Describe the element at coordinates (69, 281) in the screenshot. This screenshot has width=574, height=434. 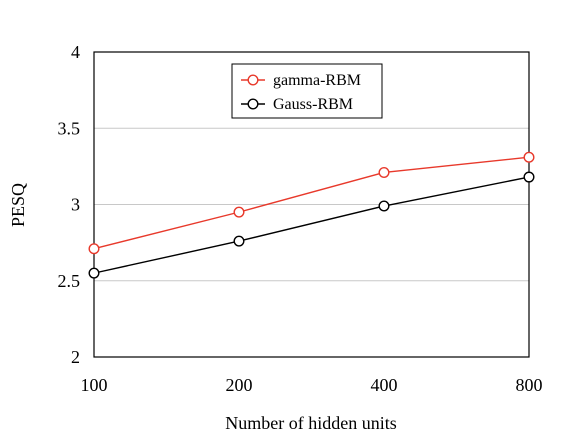
I see `y-tick-label: 2.5` at that location.